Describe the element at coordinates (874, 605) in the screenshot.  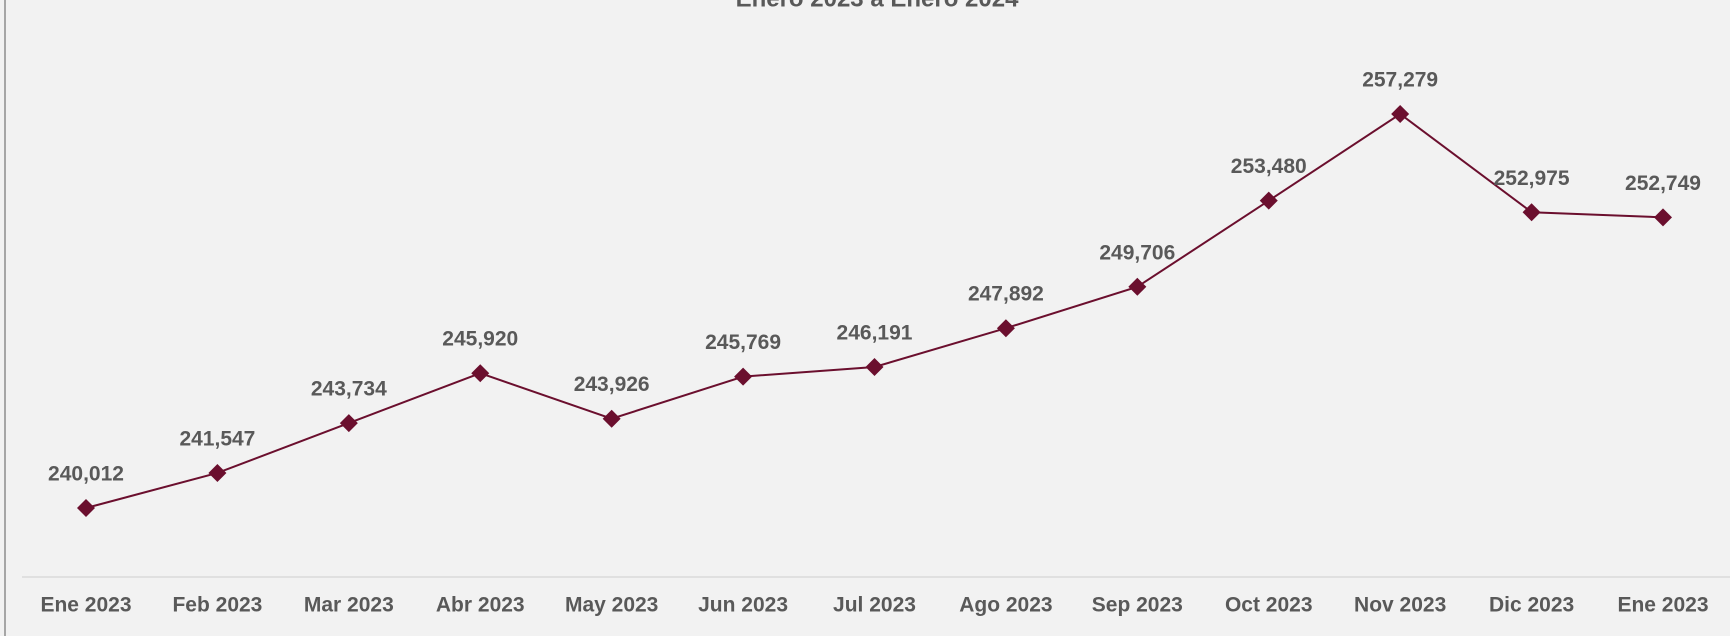
I see `x-tick-label: Jul 2023` at that location.